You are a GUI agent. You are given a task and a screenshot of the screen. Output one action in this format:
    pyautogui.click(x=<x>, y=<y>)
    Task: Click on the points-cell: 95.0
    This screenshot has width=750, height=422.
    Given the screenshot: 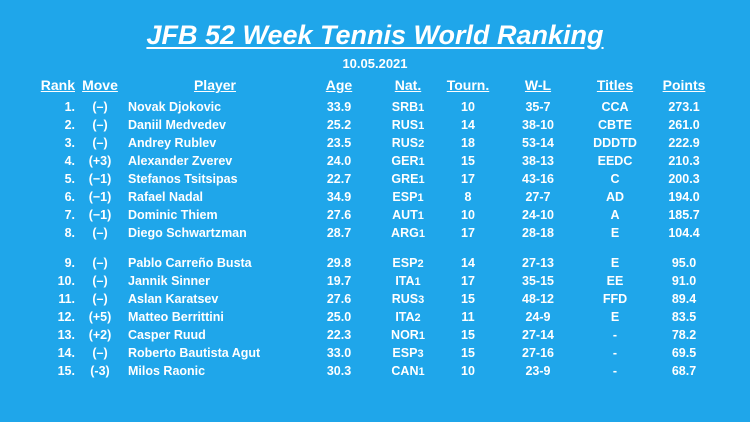 What is the action you would take?
    pyautogui.click(x=684, y=263)
    